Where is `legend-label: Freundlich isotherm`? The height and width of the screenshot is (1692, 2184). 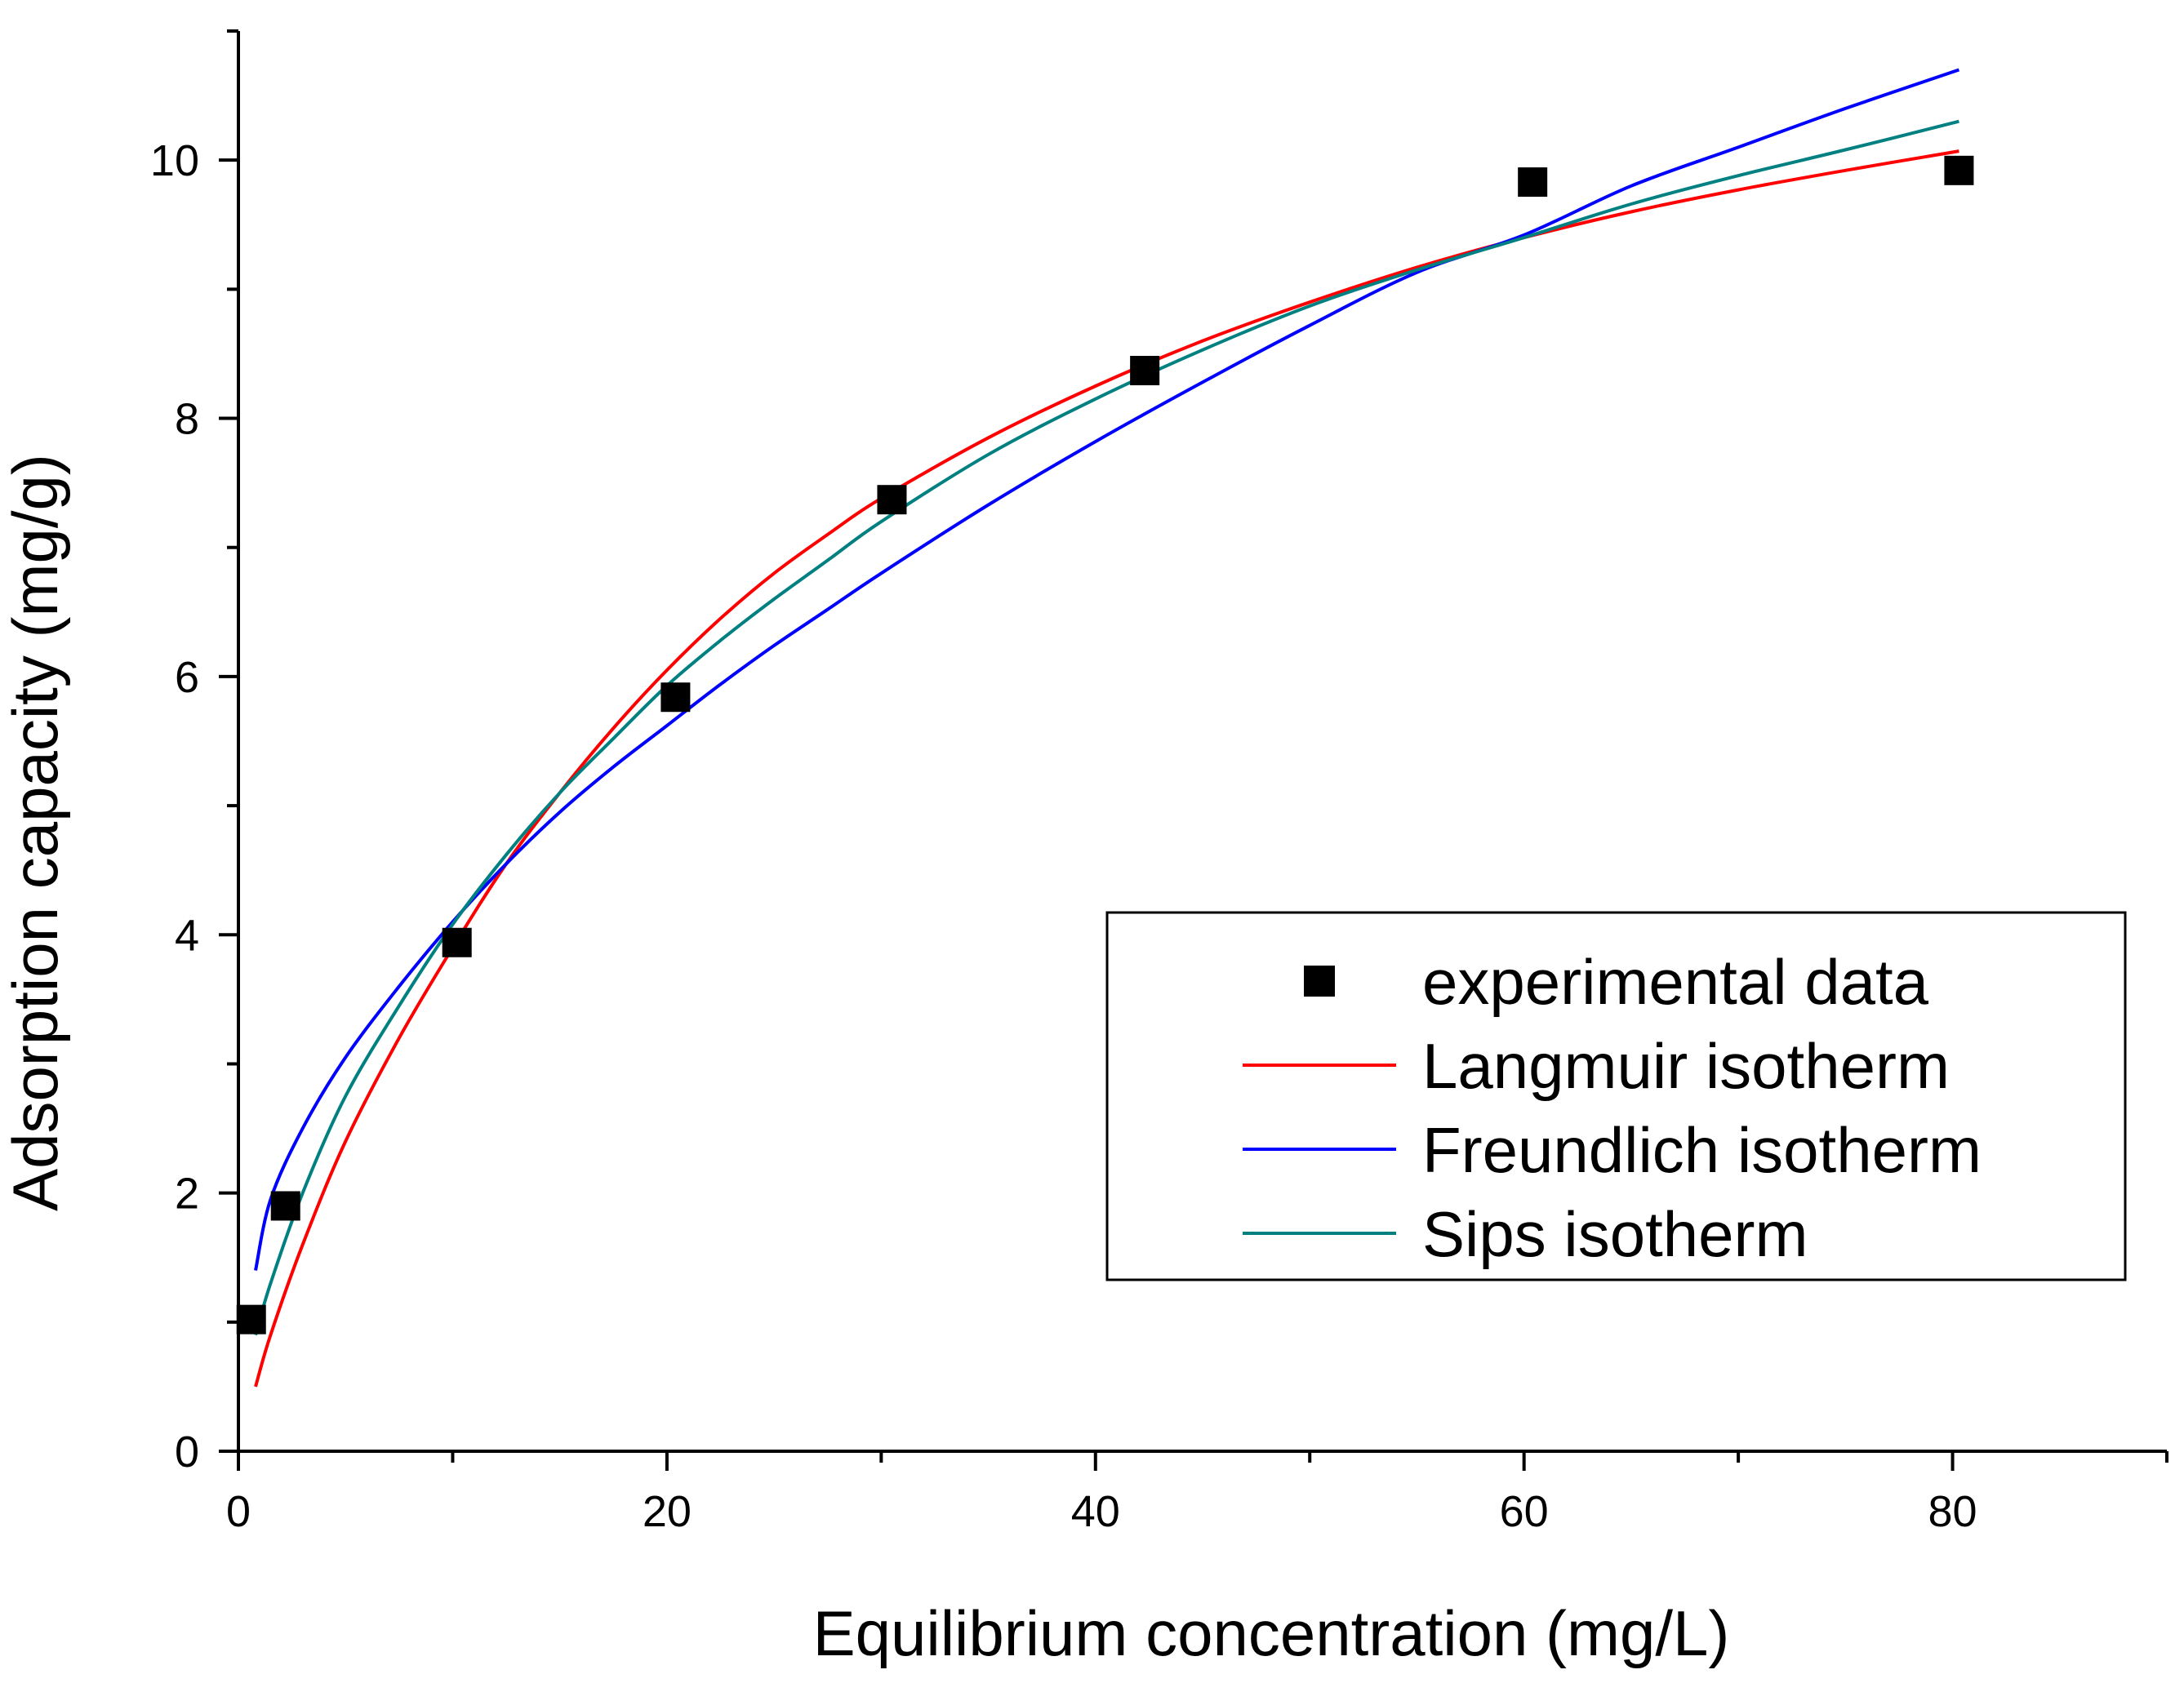
legend-label: Freundlich isotherm is located at coordinates (1702, 1150).